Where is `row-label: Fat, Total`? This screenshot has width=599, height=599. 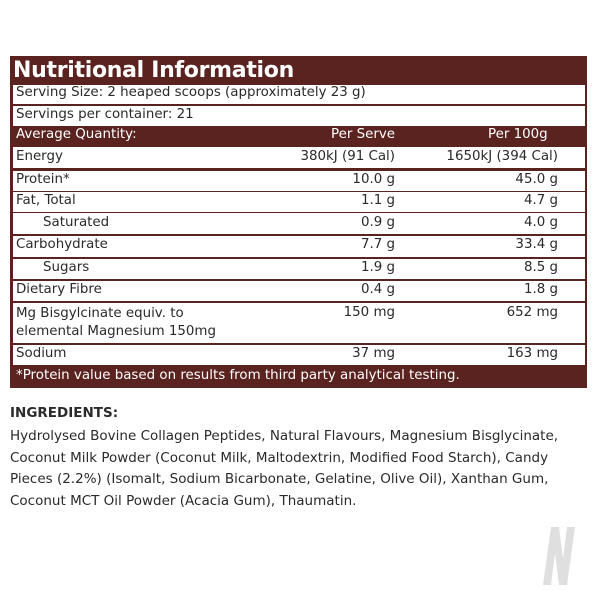
row-label: Fat, Total is located at coordinates (46, 200).